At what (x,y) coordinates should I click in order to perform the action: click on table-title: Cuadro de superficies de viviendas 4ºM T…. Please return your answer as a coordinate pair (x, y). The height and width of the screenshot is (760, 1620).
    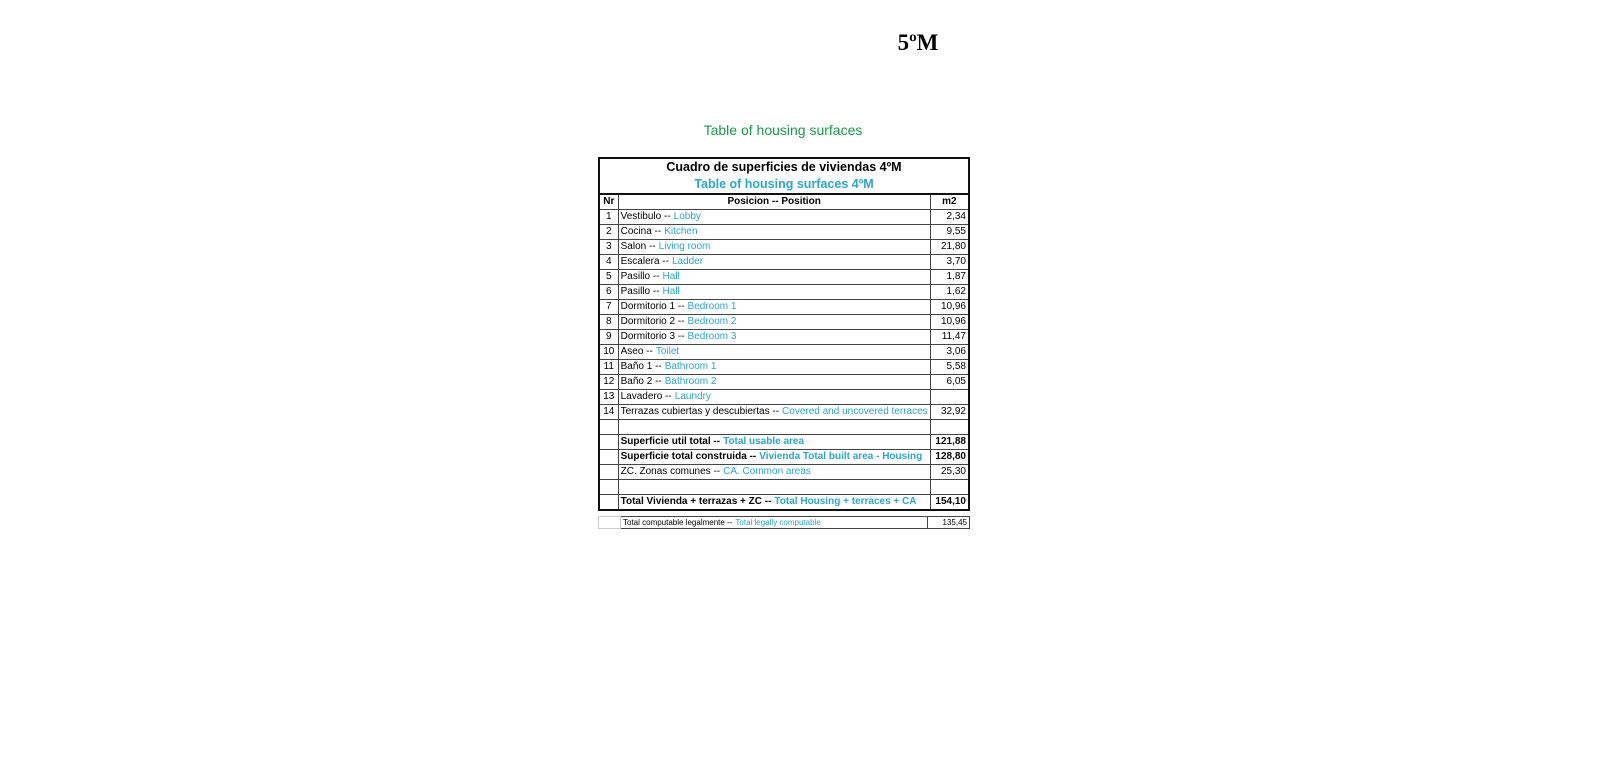
    Looking at the image, I should click on (784, 176).